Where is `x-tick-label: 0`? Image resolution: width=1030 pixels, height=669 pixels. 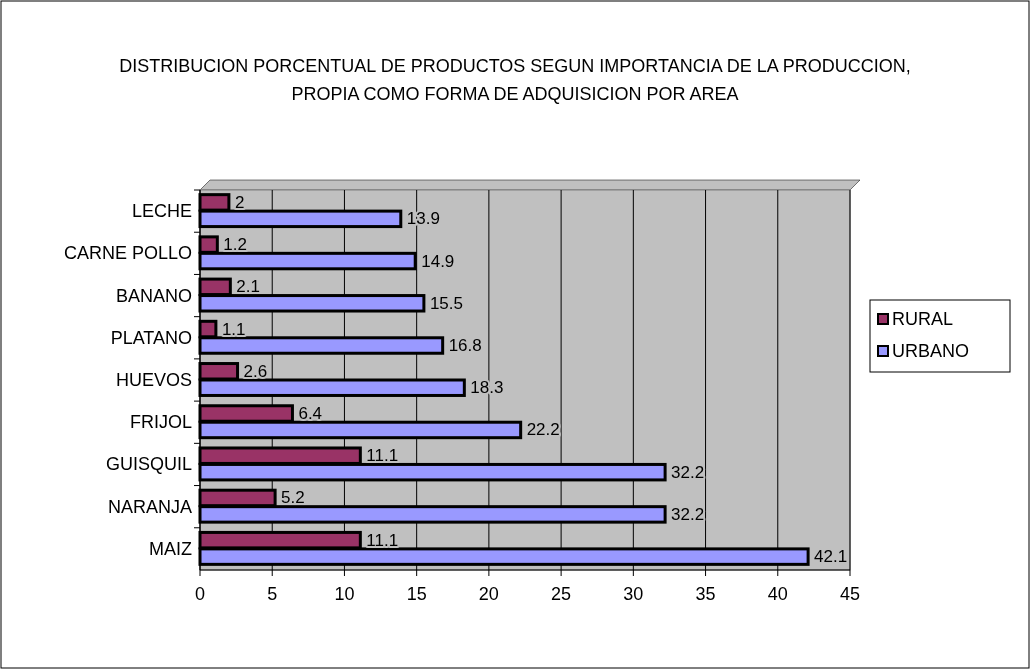
x-tick-label: 0 is located at coordinates (200, 594).